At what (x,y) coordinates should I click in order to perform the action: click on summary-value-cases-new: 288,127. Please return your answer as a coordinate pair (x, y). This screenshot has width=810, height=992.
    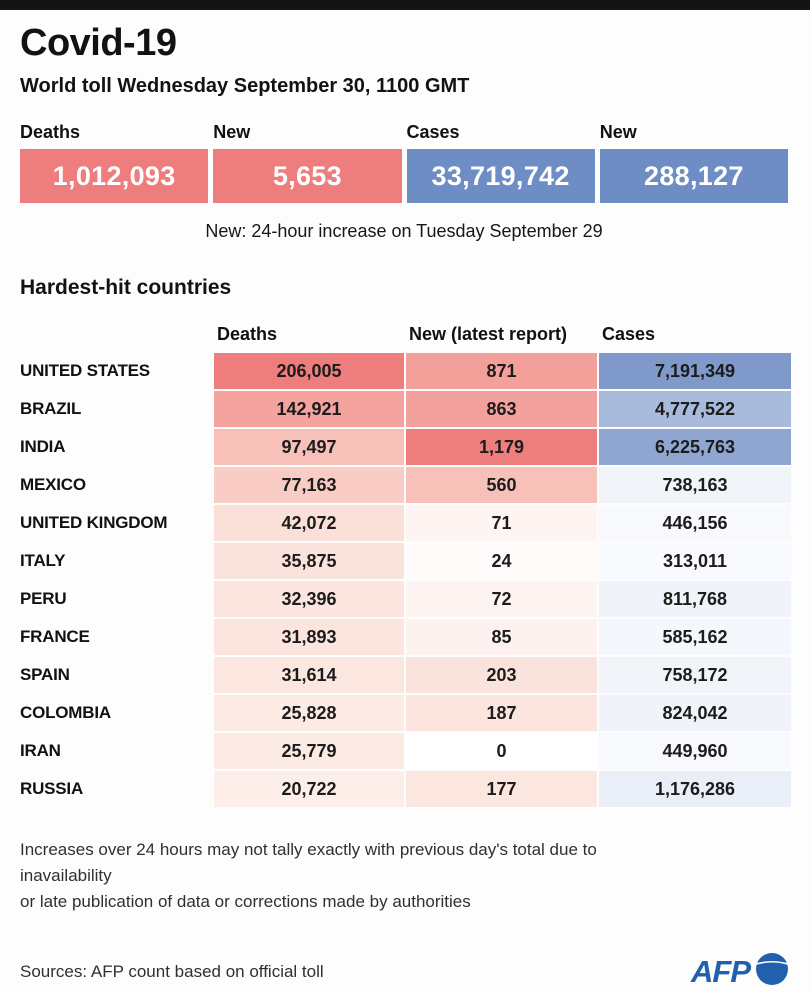
    Looking at the image, I should click on (693, 176).